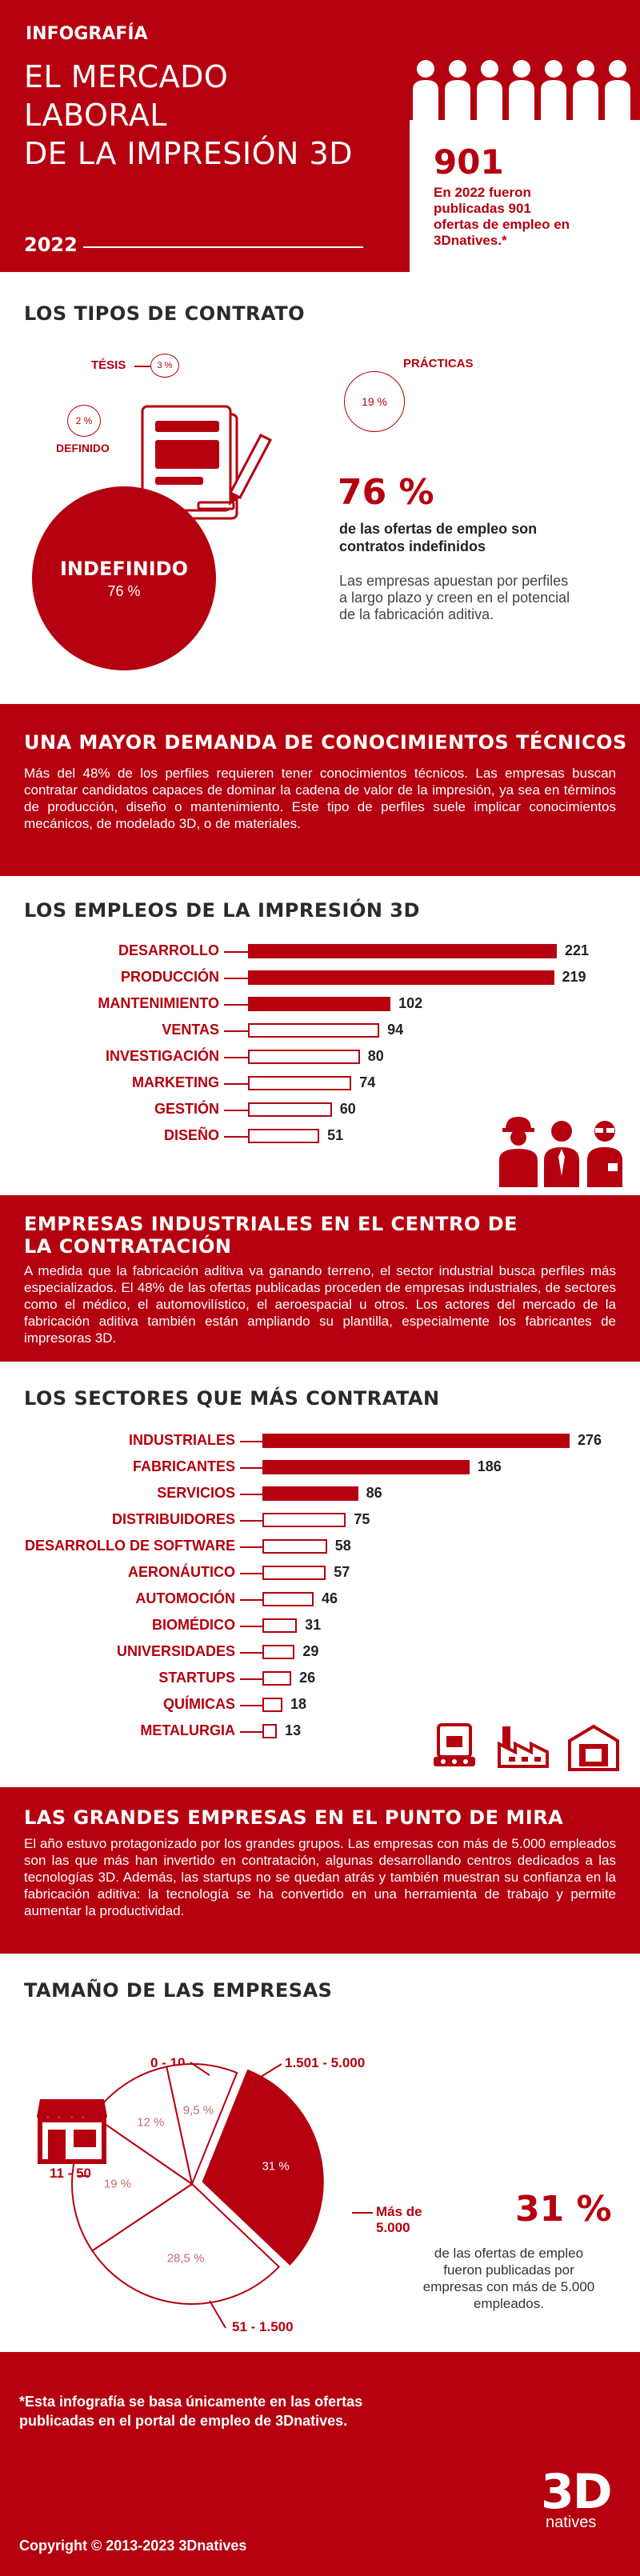 The height and width of the screenshot is (2576, 640). What do you see at coordinates (263, 2326) in the screenshot?
I see `pie-category-label: 51 - 1.500` at bounding box center [263, 2326].